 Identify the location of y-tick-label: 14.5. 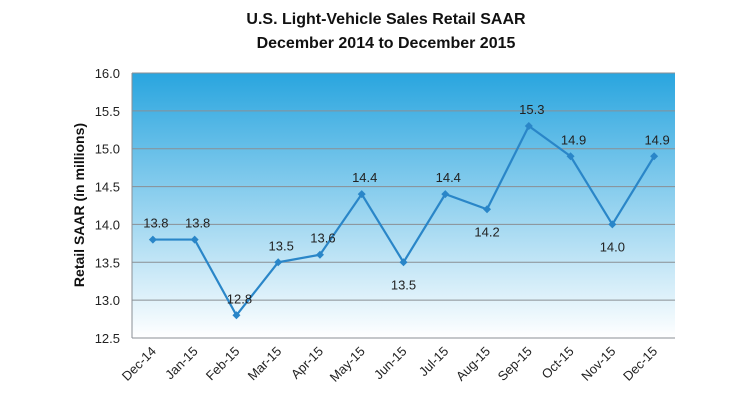
(107, 187).